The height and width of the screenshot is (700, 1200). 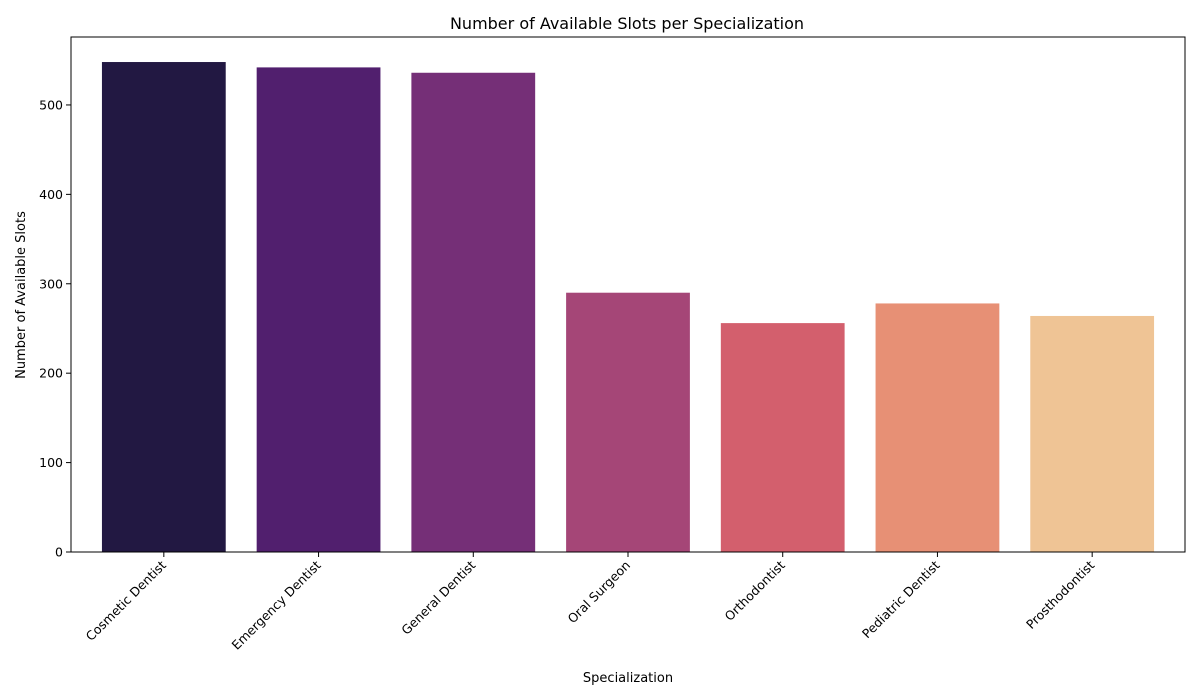 What do you see at coordinates (318, 310) in the screenshot?
I see `bar-emergency-dentist` at bounding box center [318, 310].